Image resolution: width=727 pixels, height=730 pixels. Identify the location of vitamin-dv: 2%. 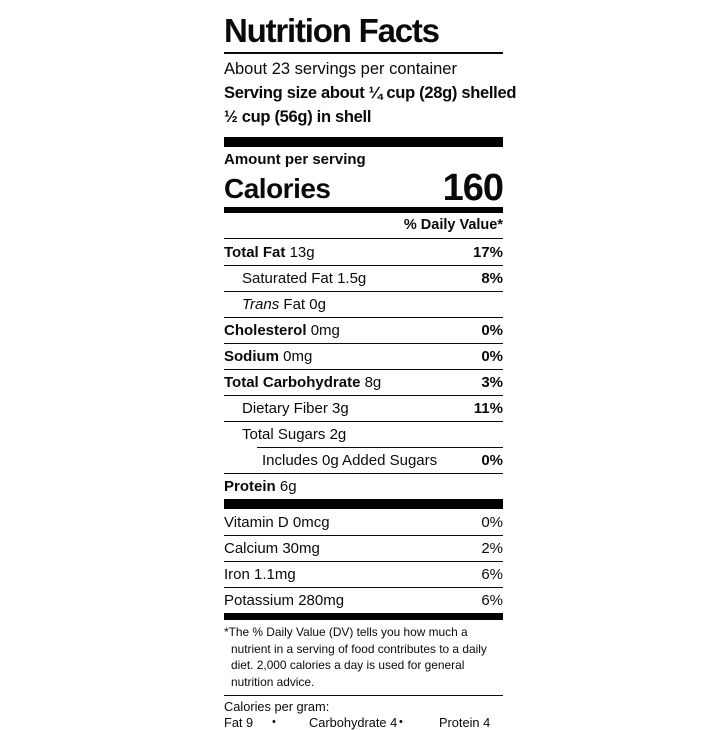
(492, 548).